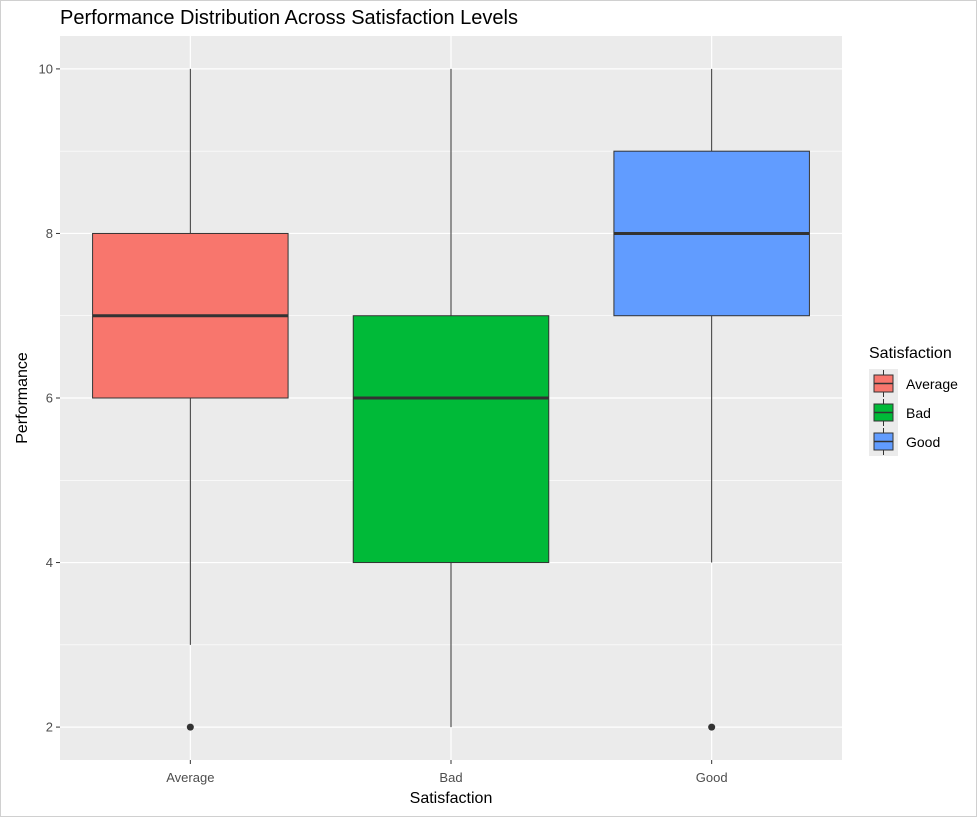 The image size is (977, 817). I want to click on legend-label: Average, so click(932, 384).